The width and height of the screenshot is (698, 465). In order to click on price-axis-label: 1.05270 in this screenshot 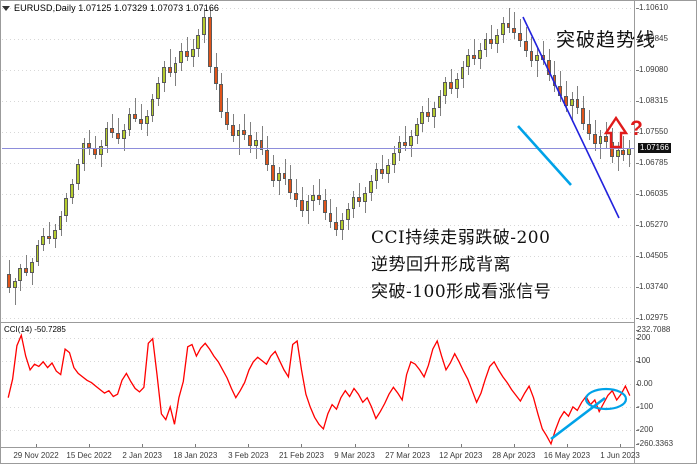, I will do `click(653, 224)`.